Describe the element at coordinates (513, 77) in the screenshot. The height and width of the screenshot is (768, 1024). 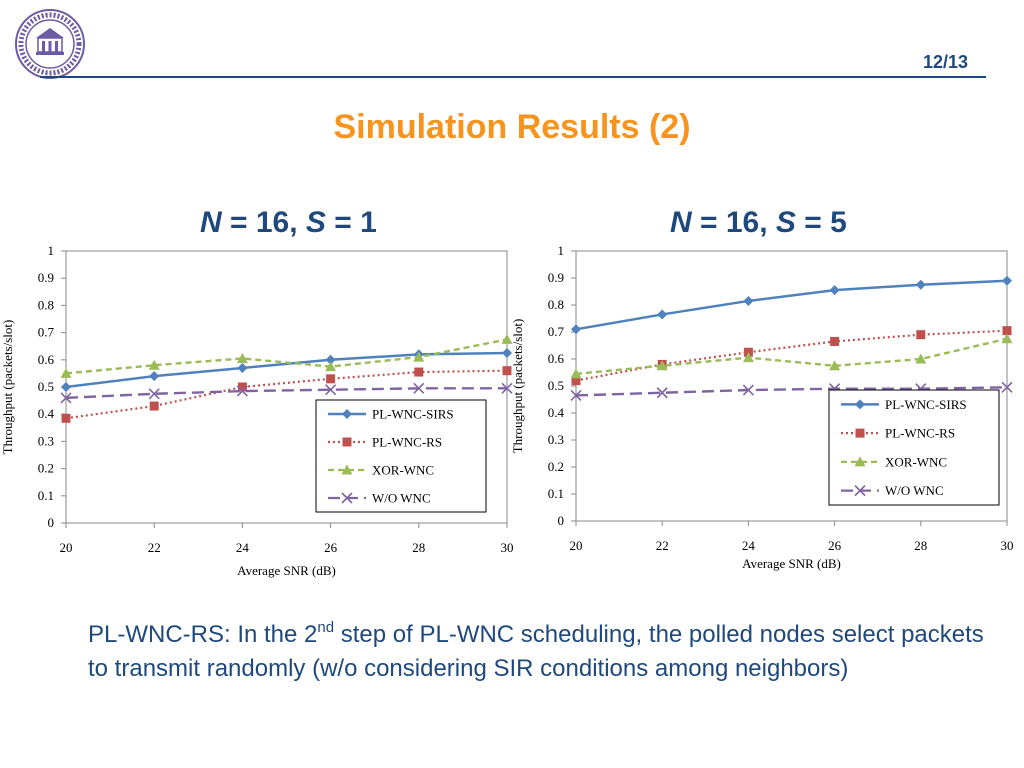
I see `header-rule` at that location.